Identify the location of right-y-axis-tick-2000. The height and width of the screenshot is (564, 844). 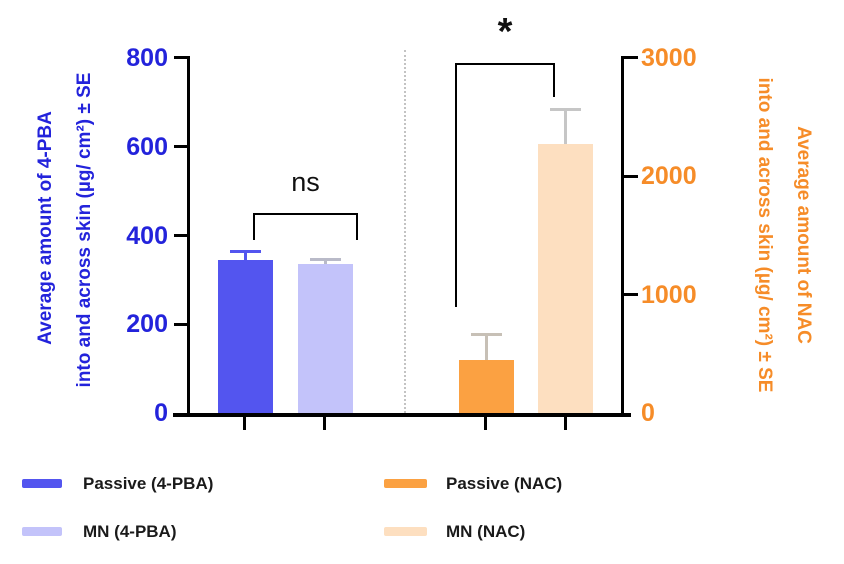
(631, 176).